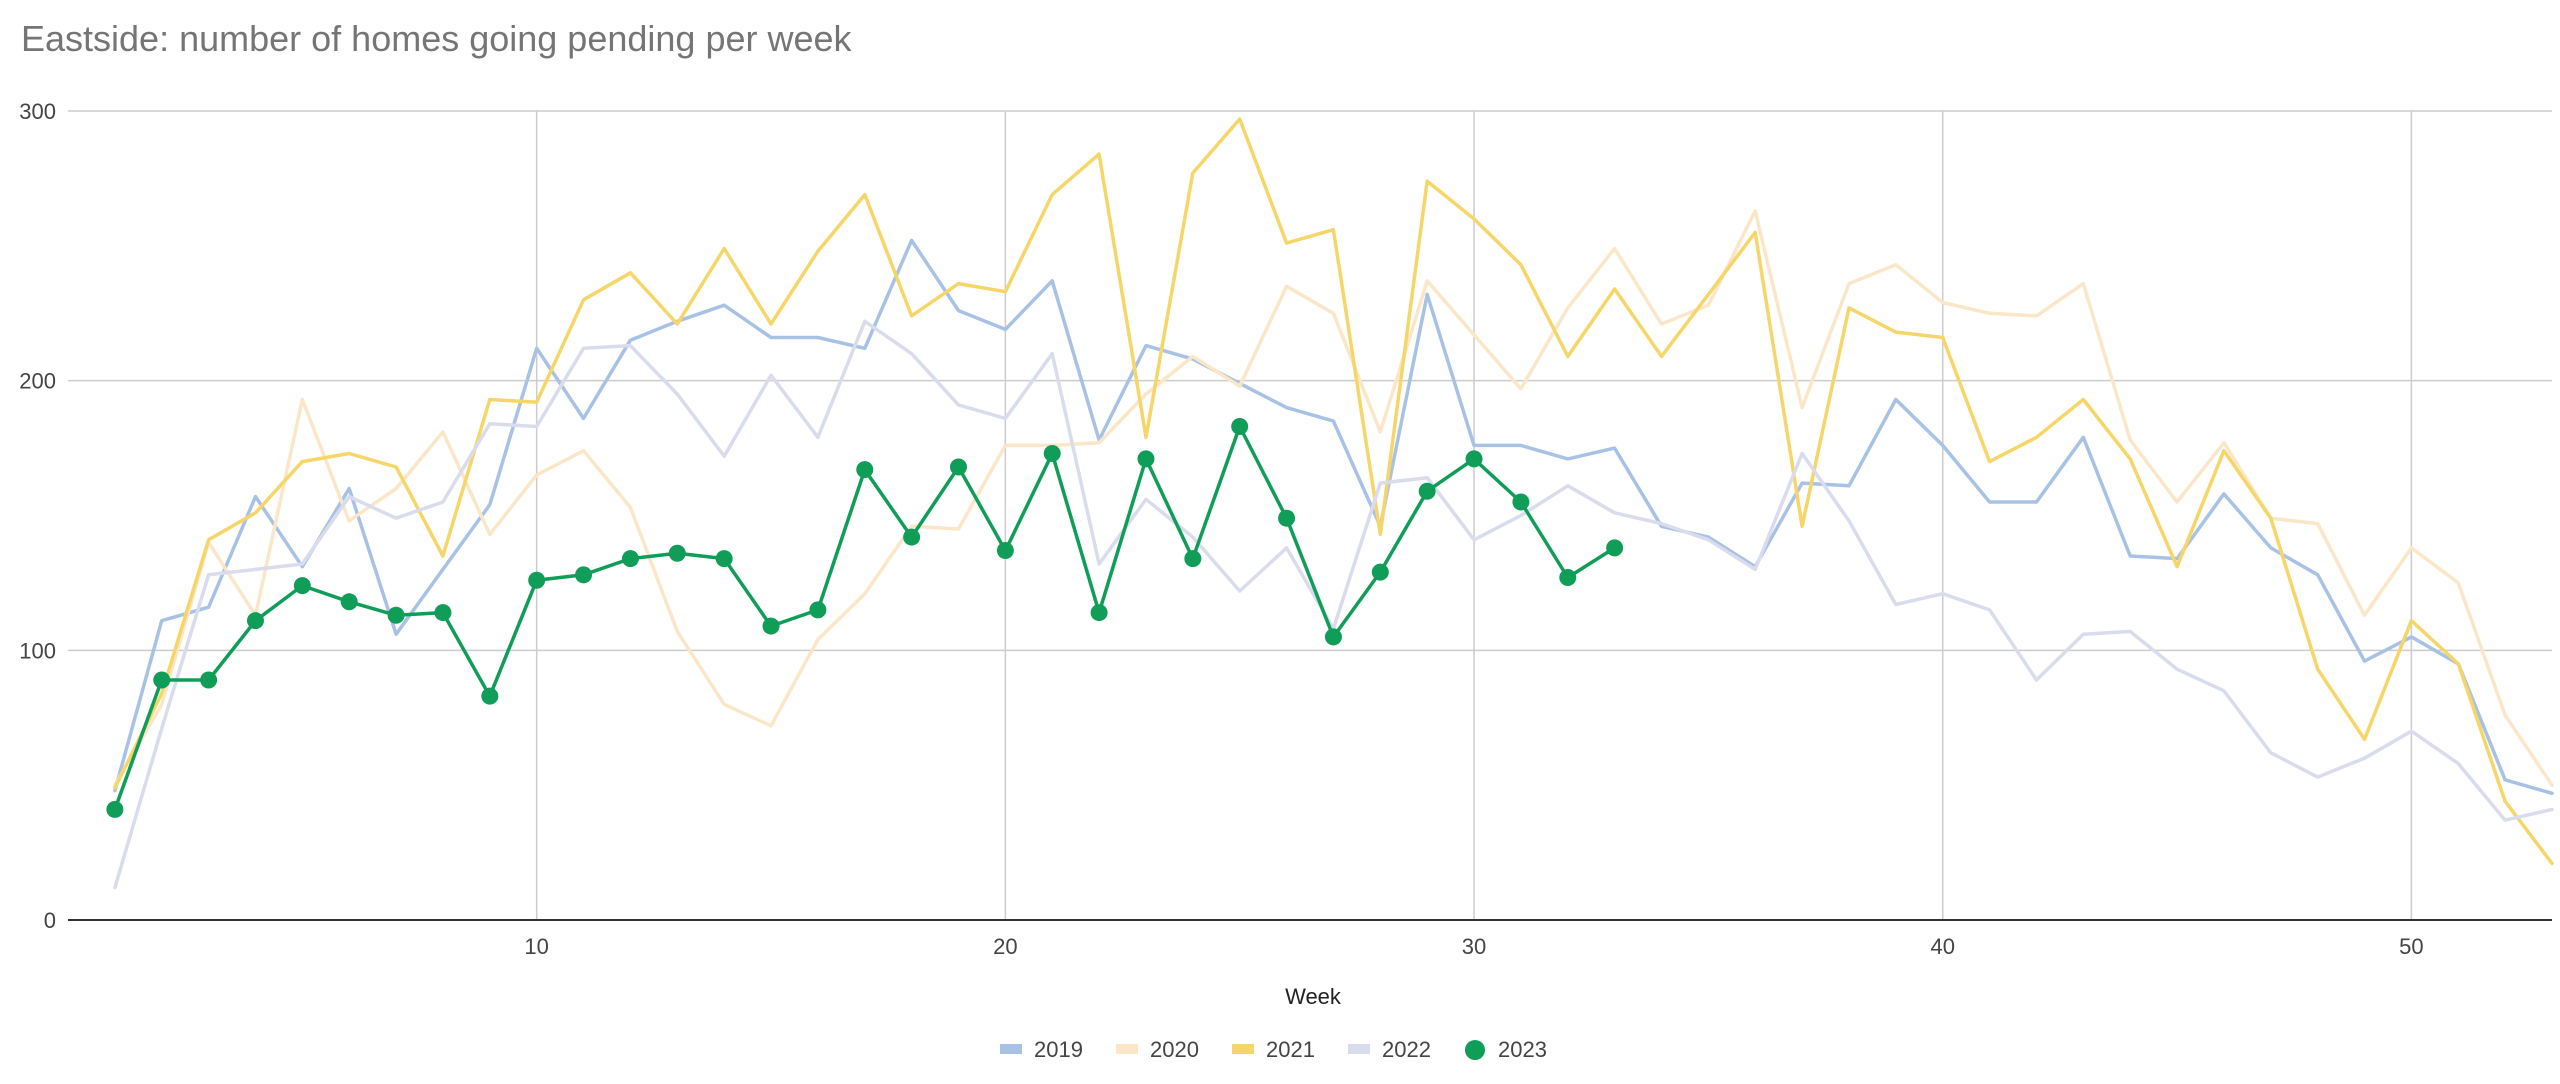  Describe the element at coordinates (37, 381) in the screenshot. I see `y-tick-label-200: 200` at that location.